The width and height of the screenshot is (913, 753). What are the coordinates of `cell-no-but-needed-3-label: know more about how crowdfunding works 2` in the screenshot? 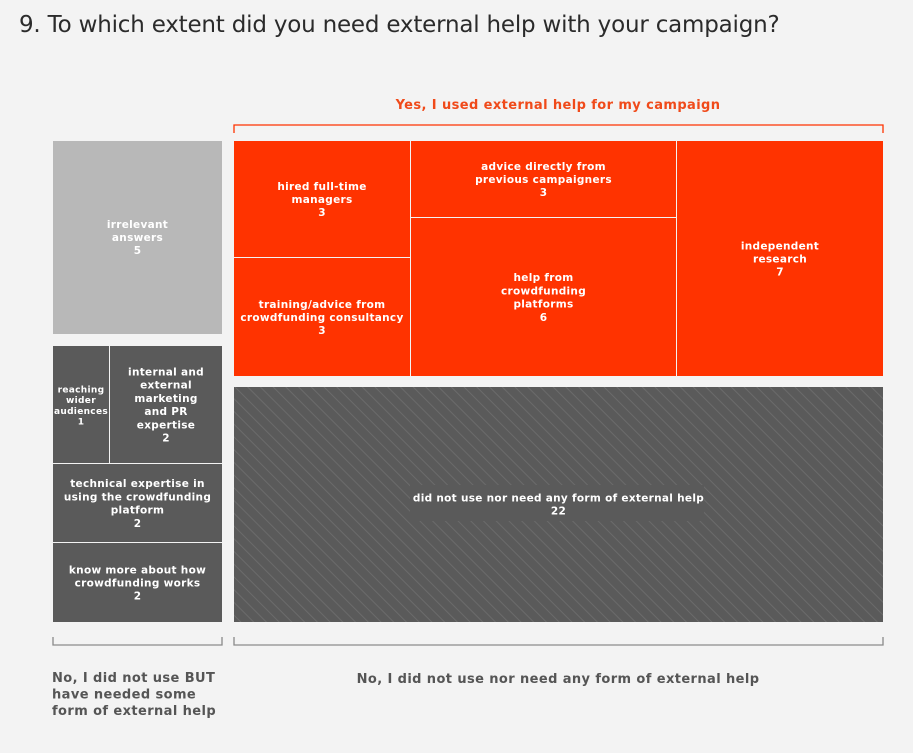 It's located at (137, 583).